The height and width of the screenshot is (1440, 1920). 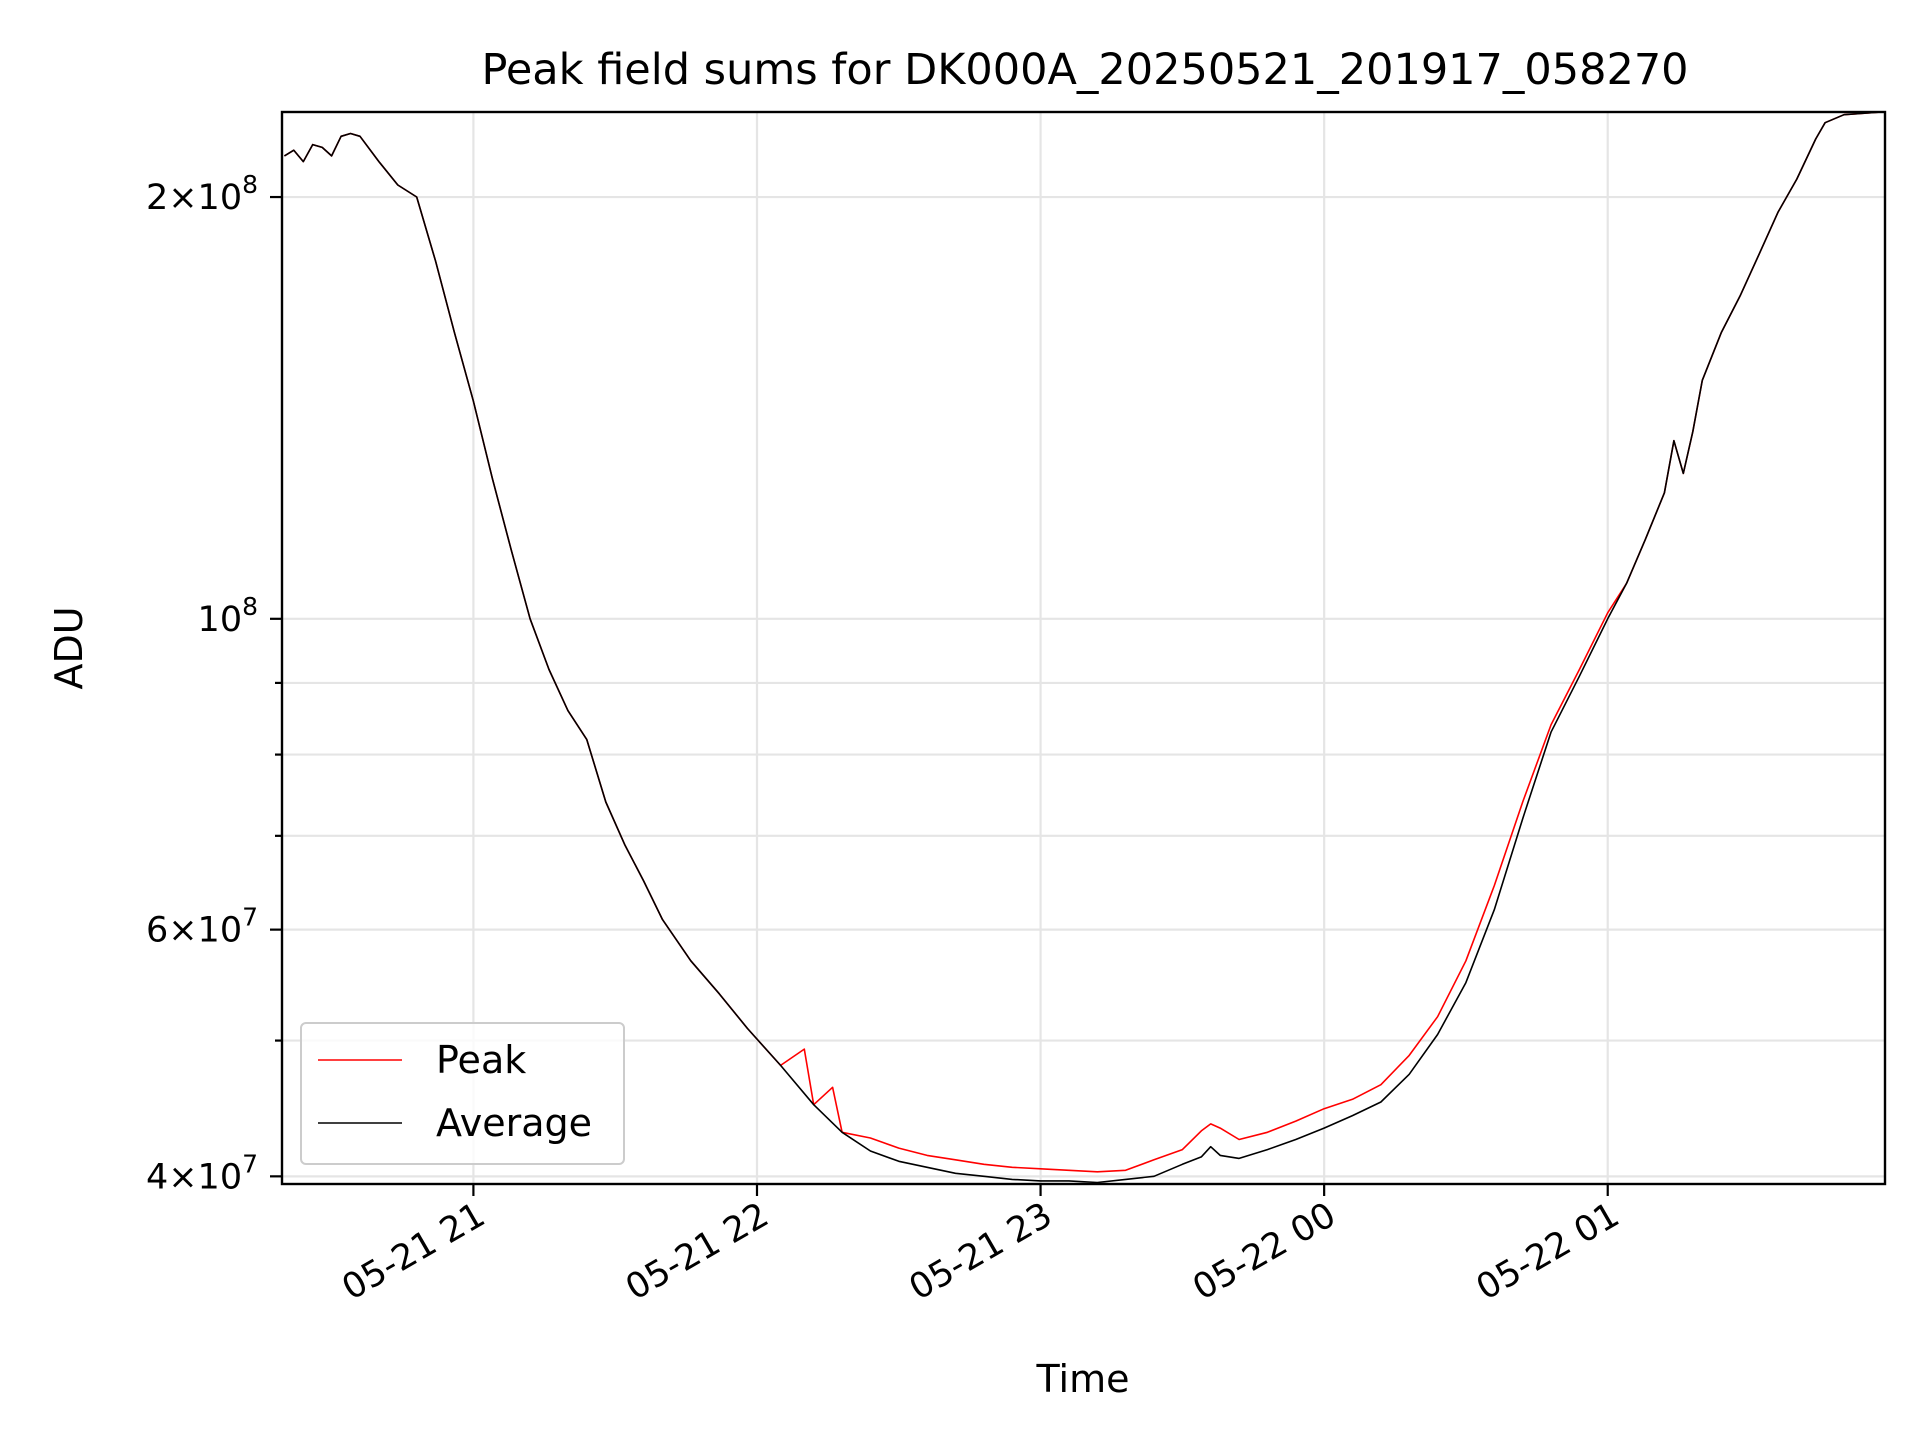 I want to click on legend-box, so click(x=462, y=1093).